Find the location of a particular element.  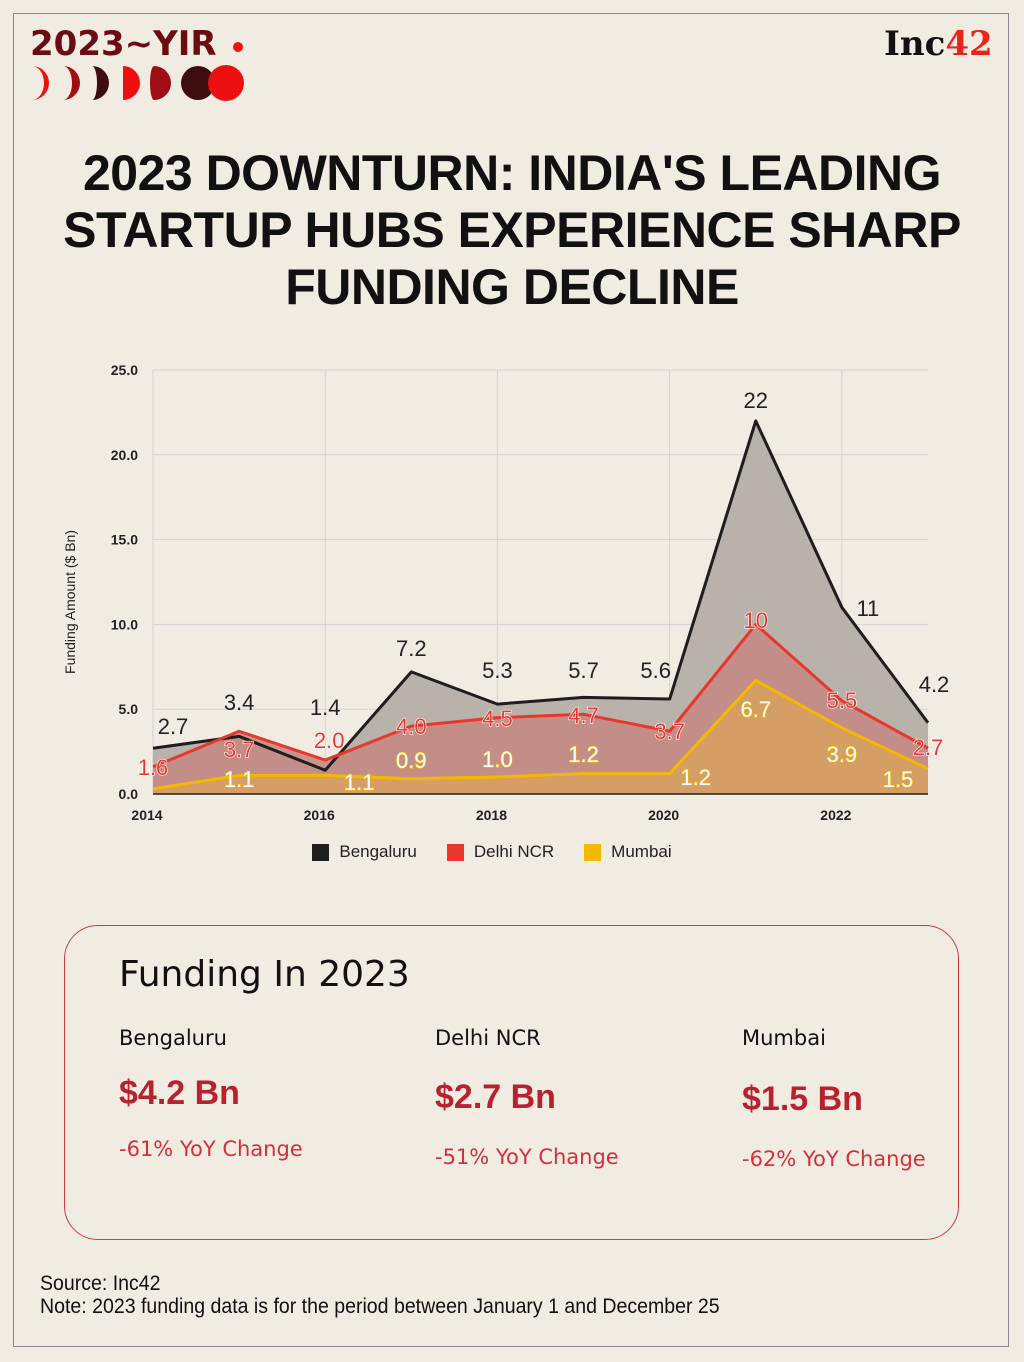

y-tick-label: 0.0 is located at coordinates (129, 794).